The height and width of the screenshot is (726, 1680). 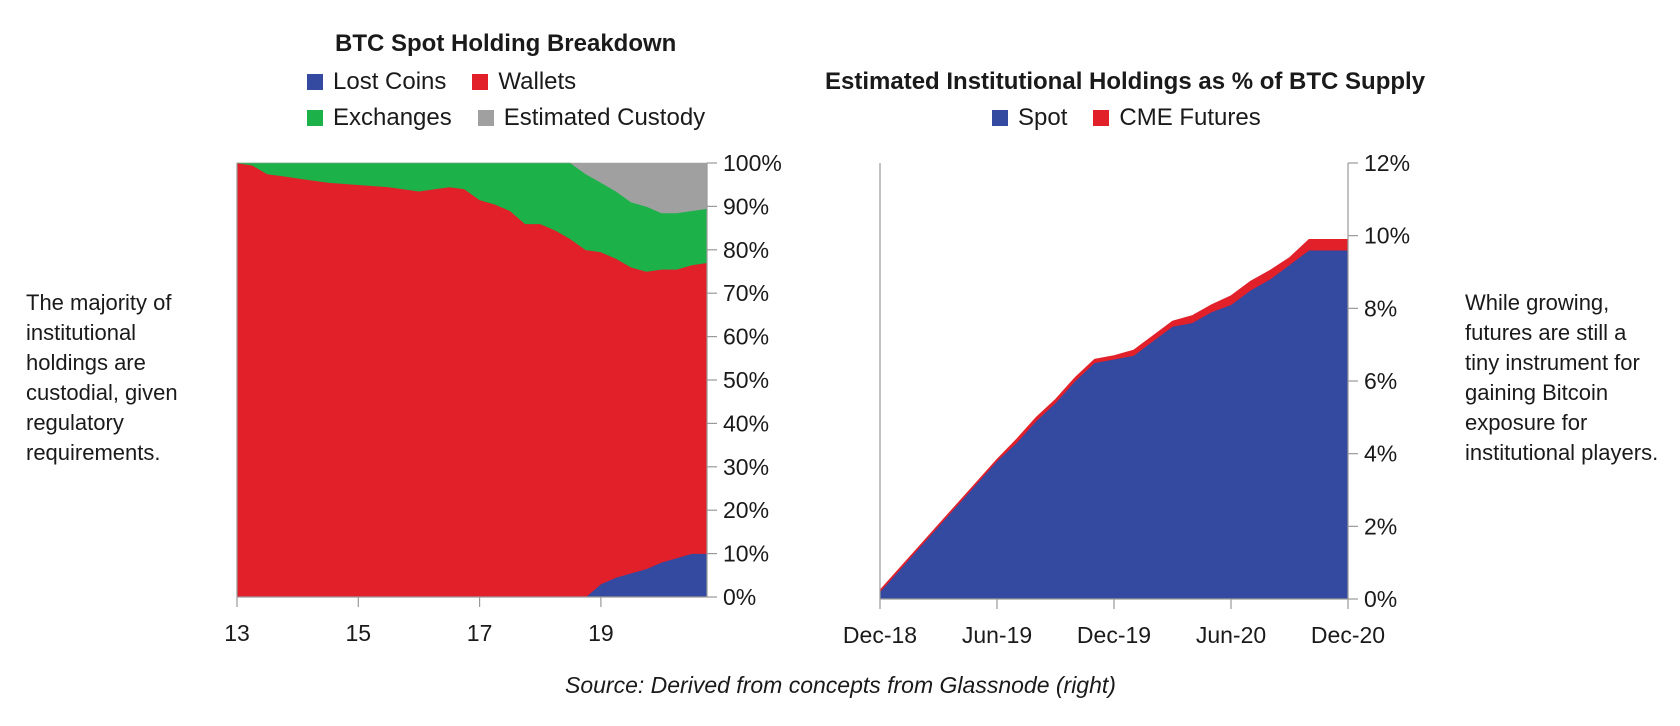 I want to click on right-x-tick-label: Dec-18, so click(x=880, y=635).